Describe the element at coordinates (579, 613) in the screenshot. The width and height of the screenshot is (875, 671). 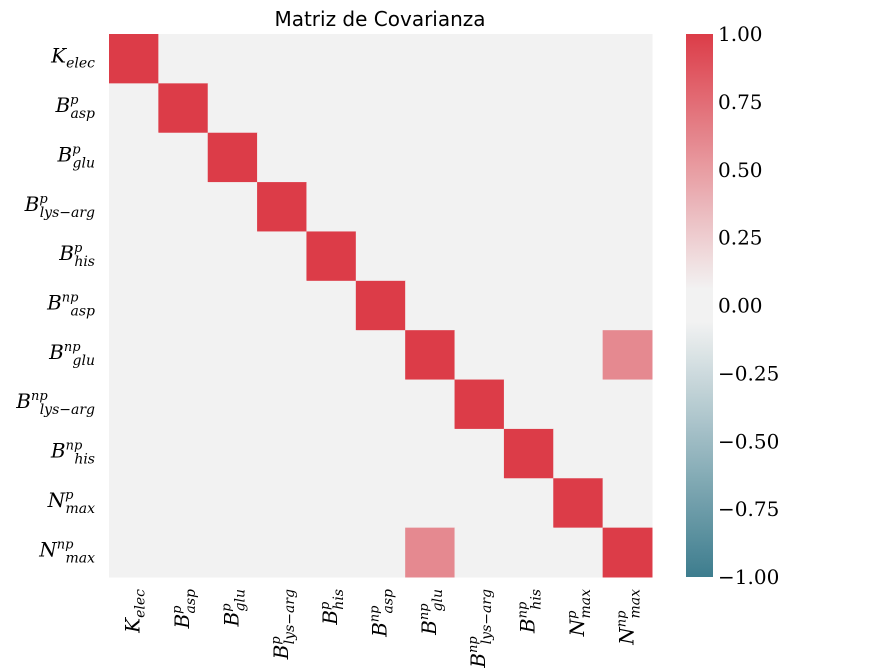
I see `column-label: Npmax` at that location.